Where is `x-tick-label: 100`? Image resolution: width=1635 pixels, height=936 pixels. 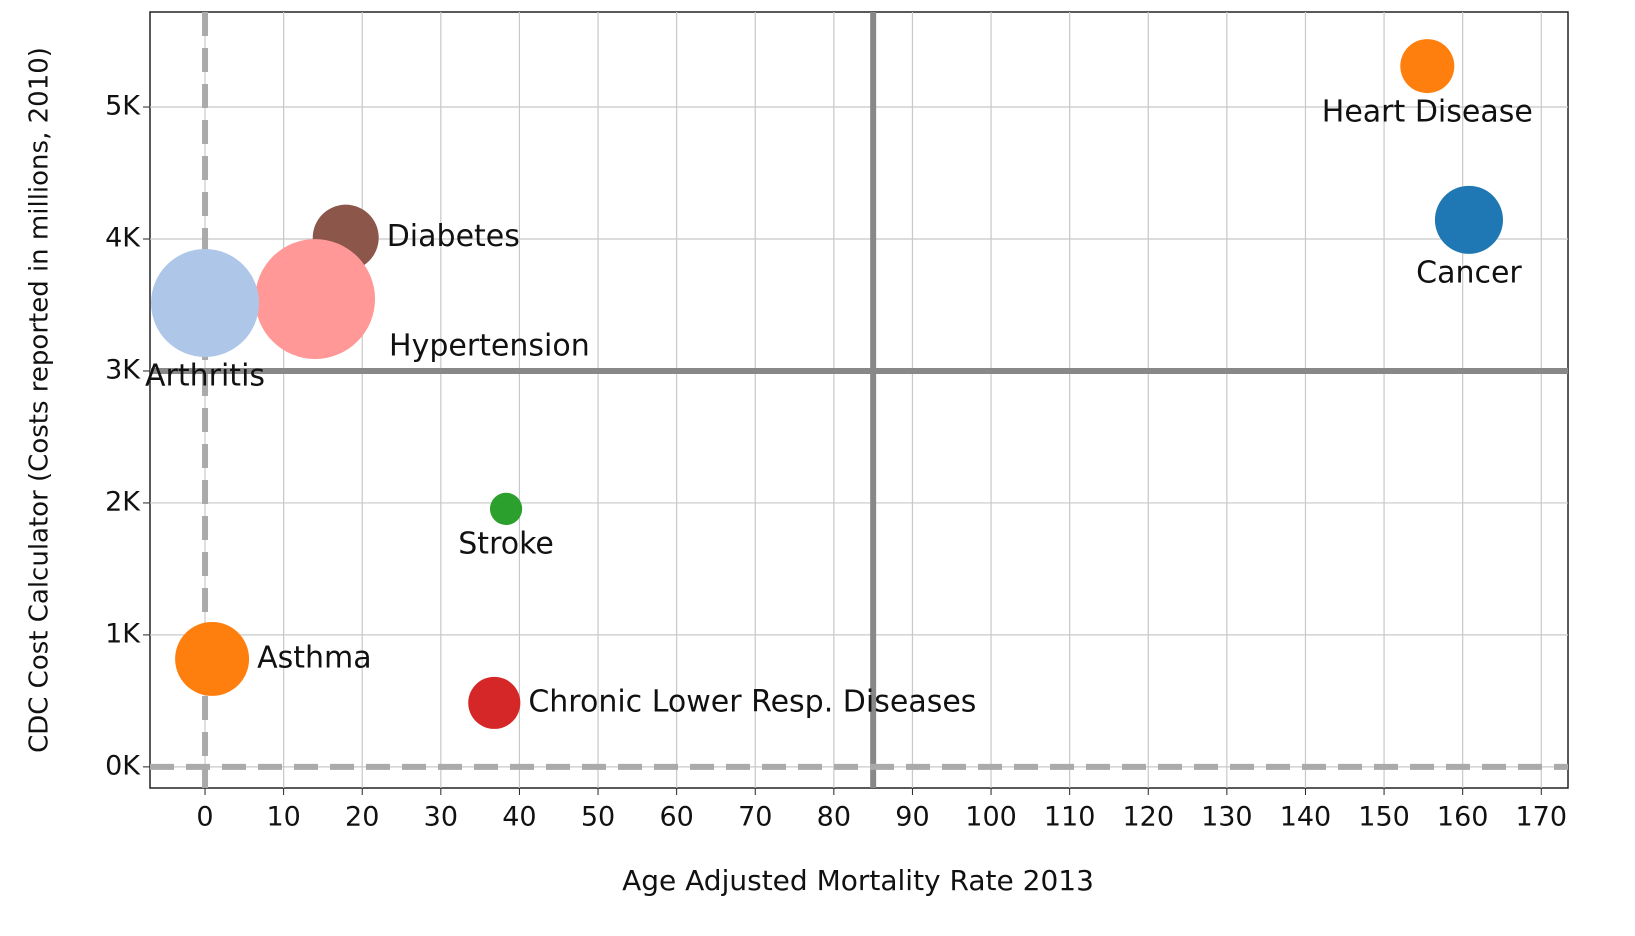 x-tick-label: 100 is located at coordinates (991, 817).